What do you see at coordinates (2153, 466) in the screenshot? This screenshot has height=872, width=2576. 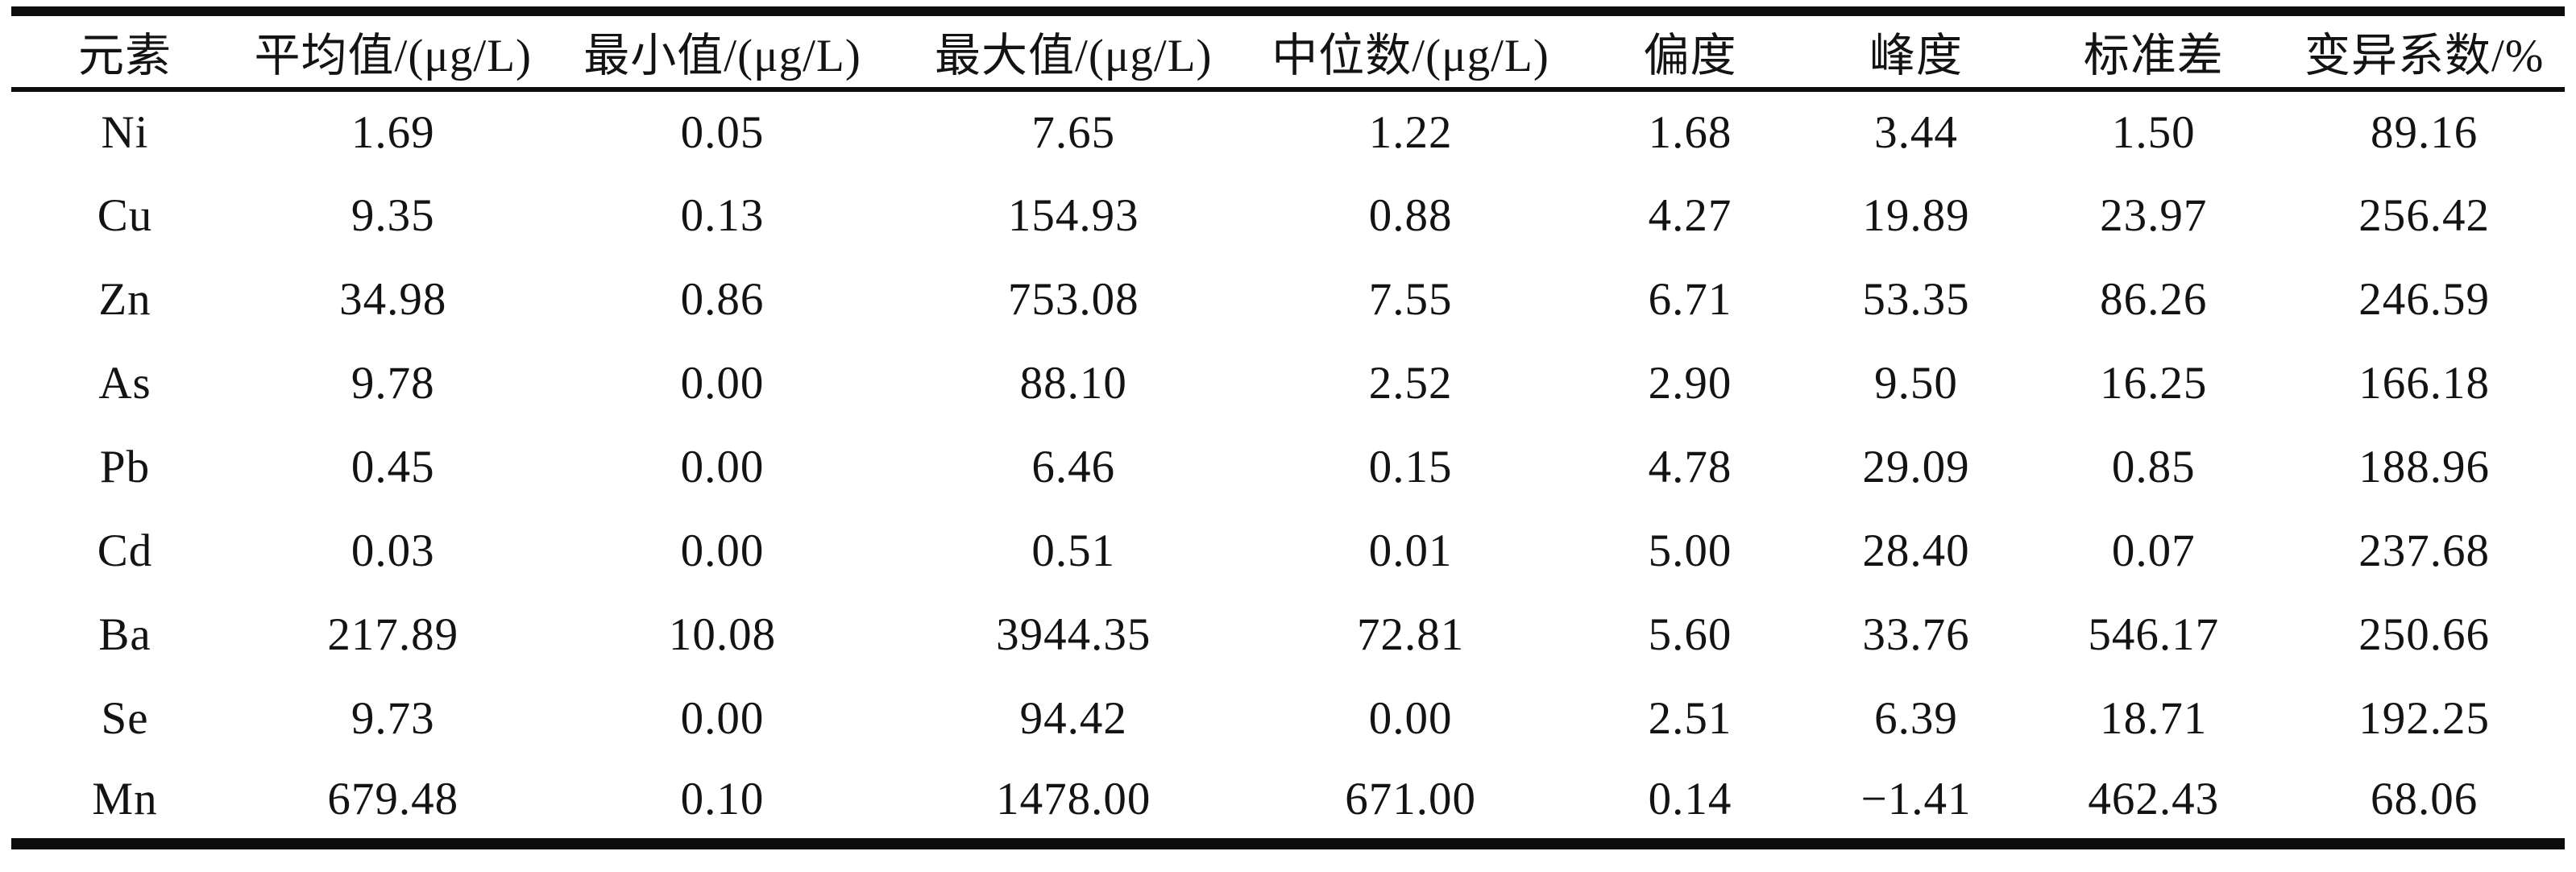 I see `value-cell: 0.85` at bounding box center [2153, 466].